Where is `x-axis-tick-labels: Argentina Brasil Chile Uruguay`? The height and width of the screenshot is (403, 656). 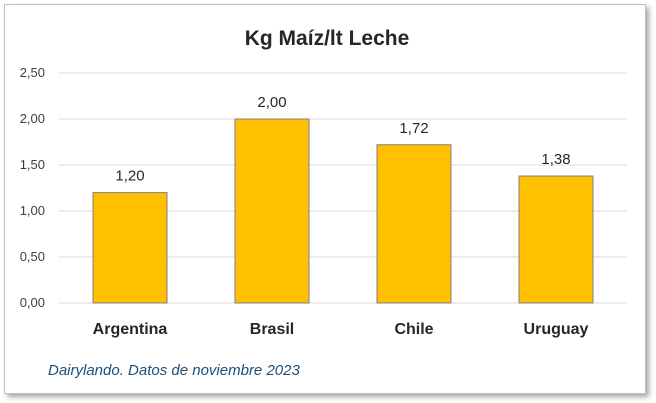 x-axis-tick-labels: Argentina Brasil Chile Uruguay is located at coordinates (341, 329).